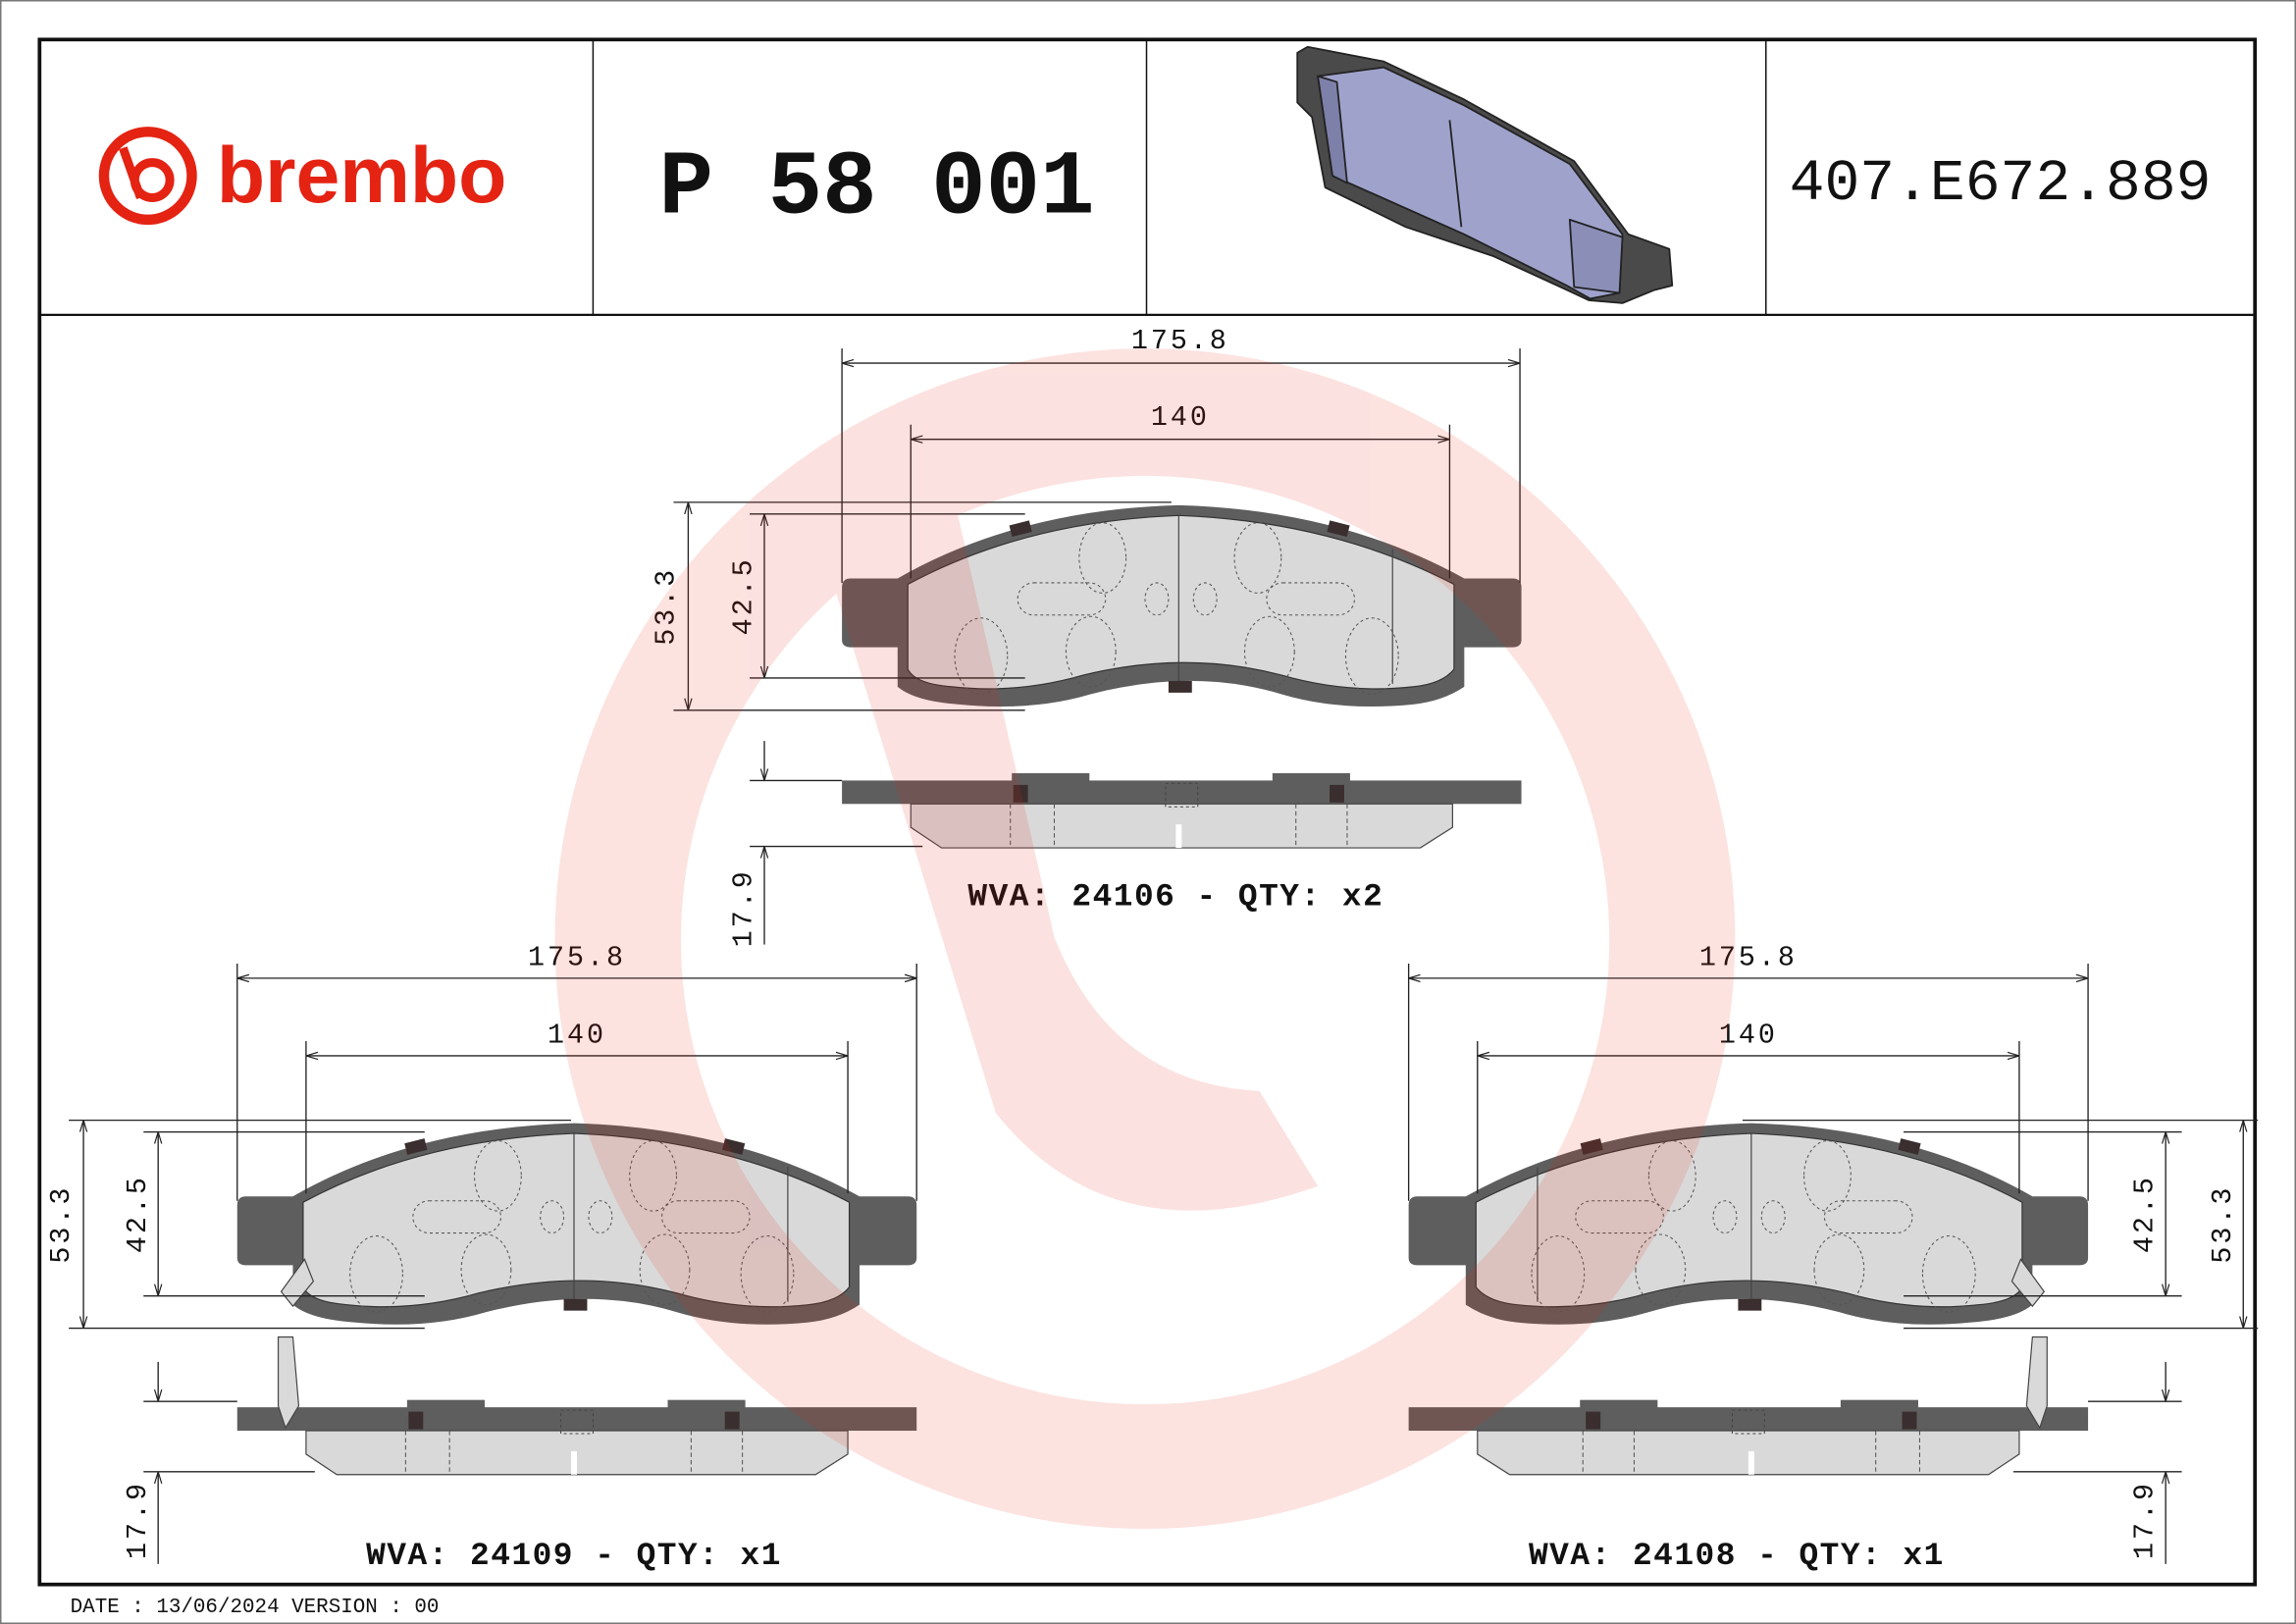 The height and width of the screenshot is (1624, 2296). What do you see at coordinates (576, 1299) in the screenshot?
I see `pad-view-bottom-left` at bounding box center [576, 1299].